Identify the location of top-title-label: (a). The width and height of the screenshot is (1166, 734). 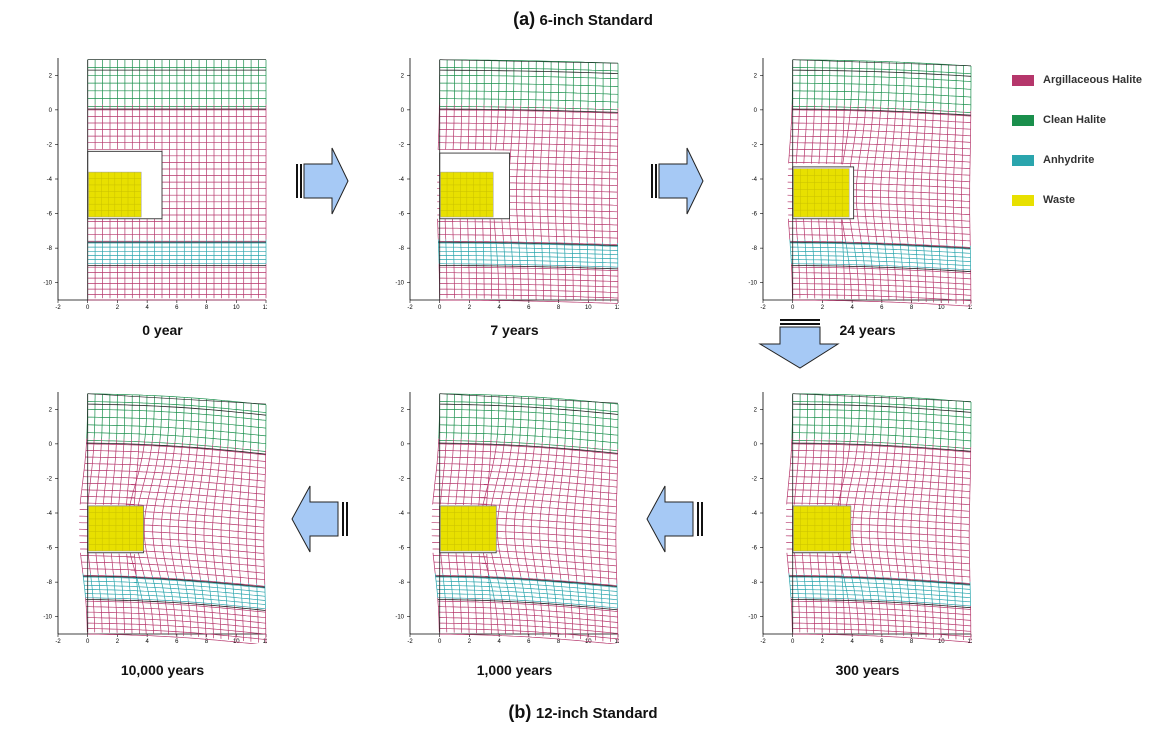
(524, 19).